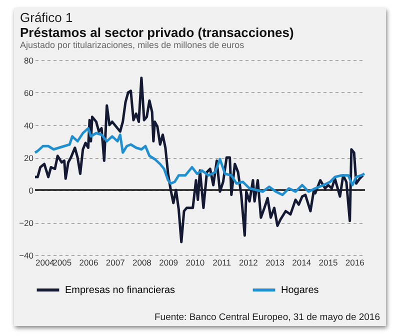  What do you see at coordinates (29, 125) in the screenshot?
I see `y-tick-label: 40` at bounding box center [29, 125].